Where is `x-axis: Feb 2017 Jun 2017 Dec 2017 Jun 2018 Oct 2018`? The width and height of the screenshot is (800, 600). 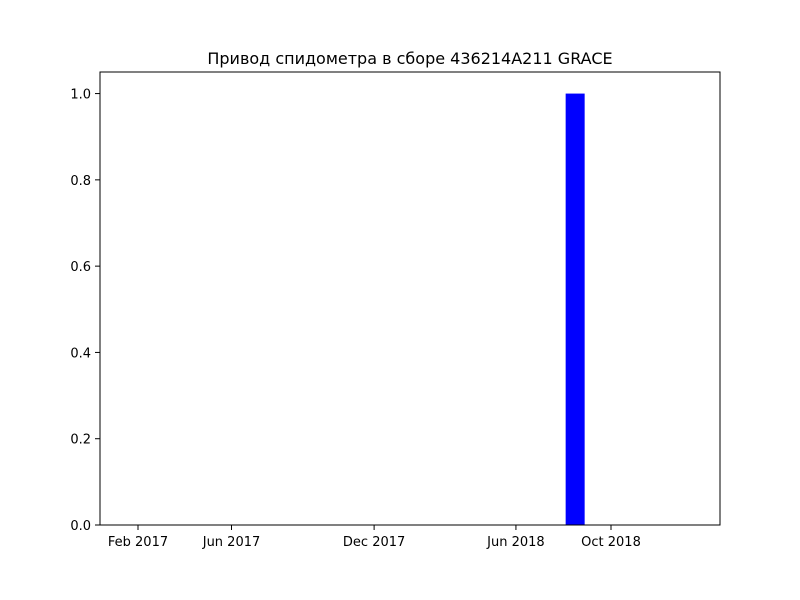
x-axis: Feb 2017 Jun 2017 Dec 2017 Jun 2018 Oct 2018 is located at coordinates (374, 537).